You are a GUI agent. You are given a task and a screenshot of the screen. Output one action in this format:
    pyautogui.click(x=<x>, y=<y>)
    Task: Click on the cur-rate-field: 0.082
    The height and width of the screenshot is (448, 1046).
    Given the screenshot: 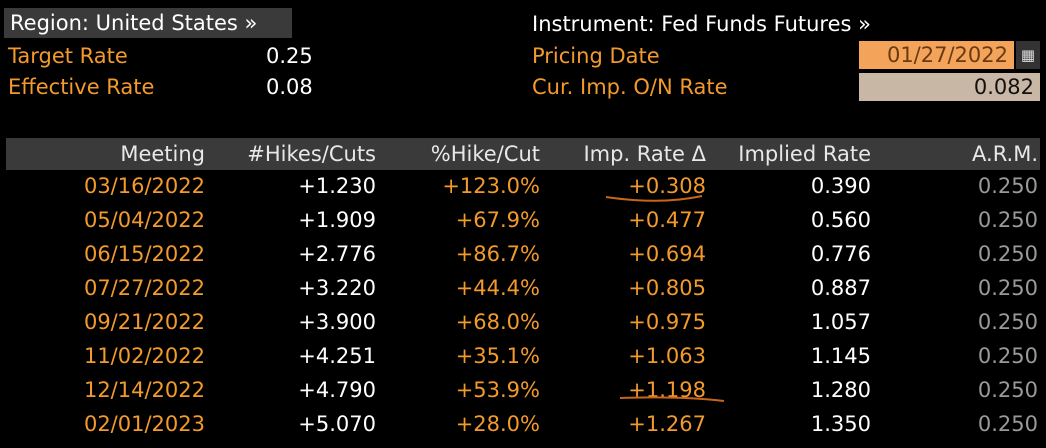 What is the action you would take?
    pyautogui.click(x=949, y=87)
    